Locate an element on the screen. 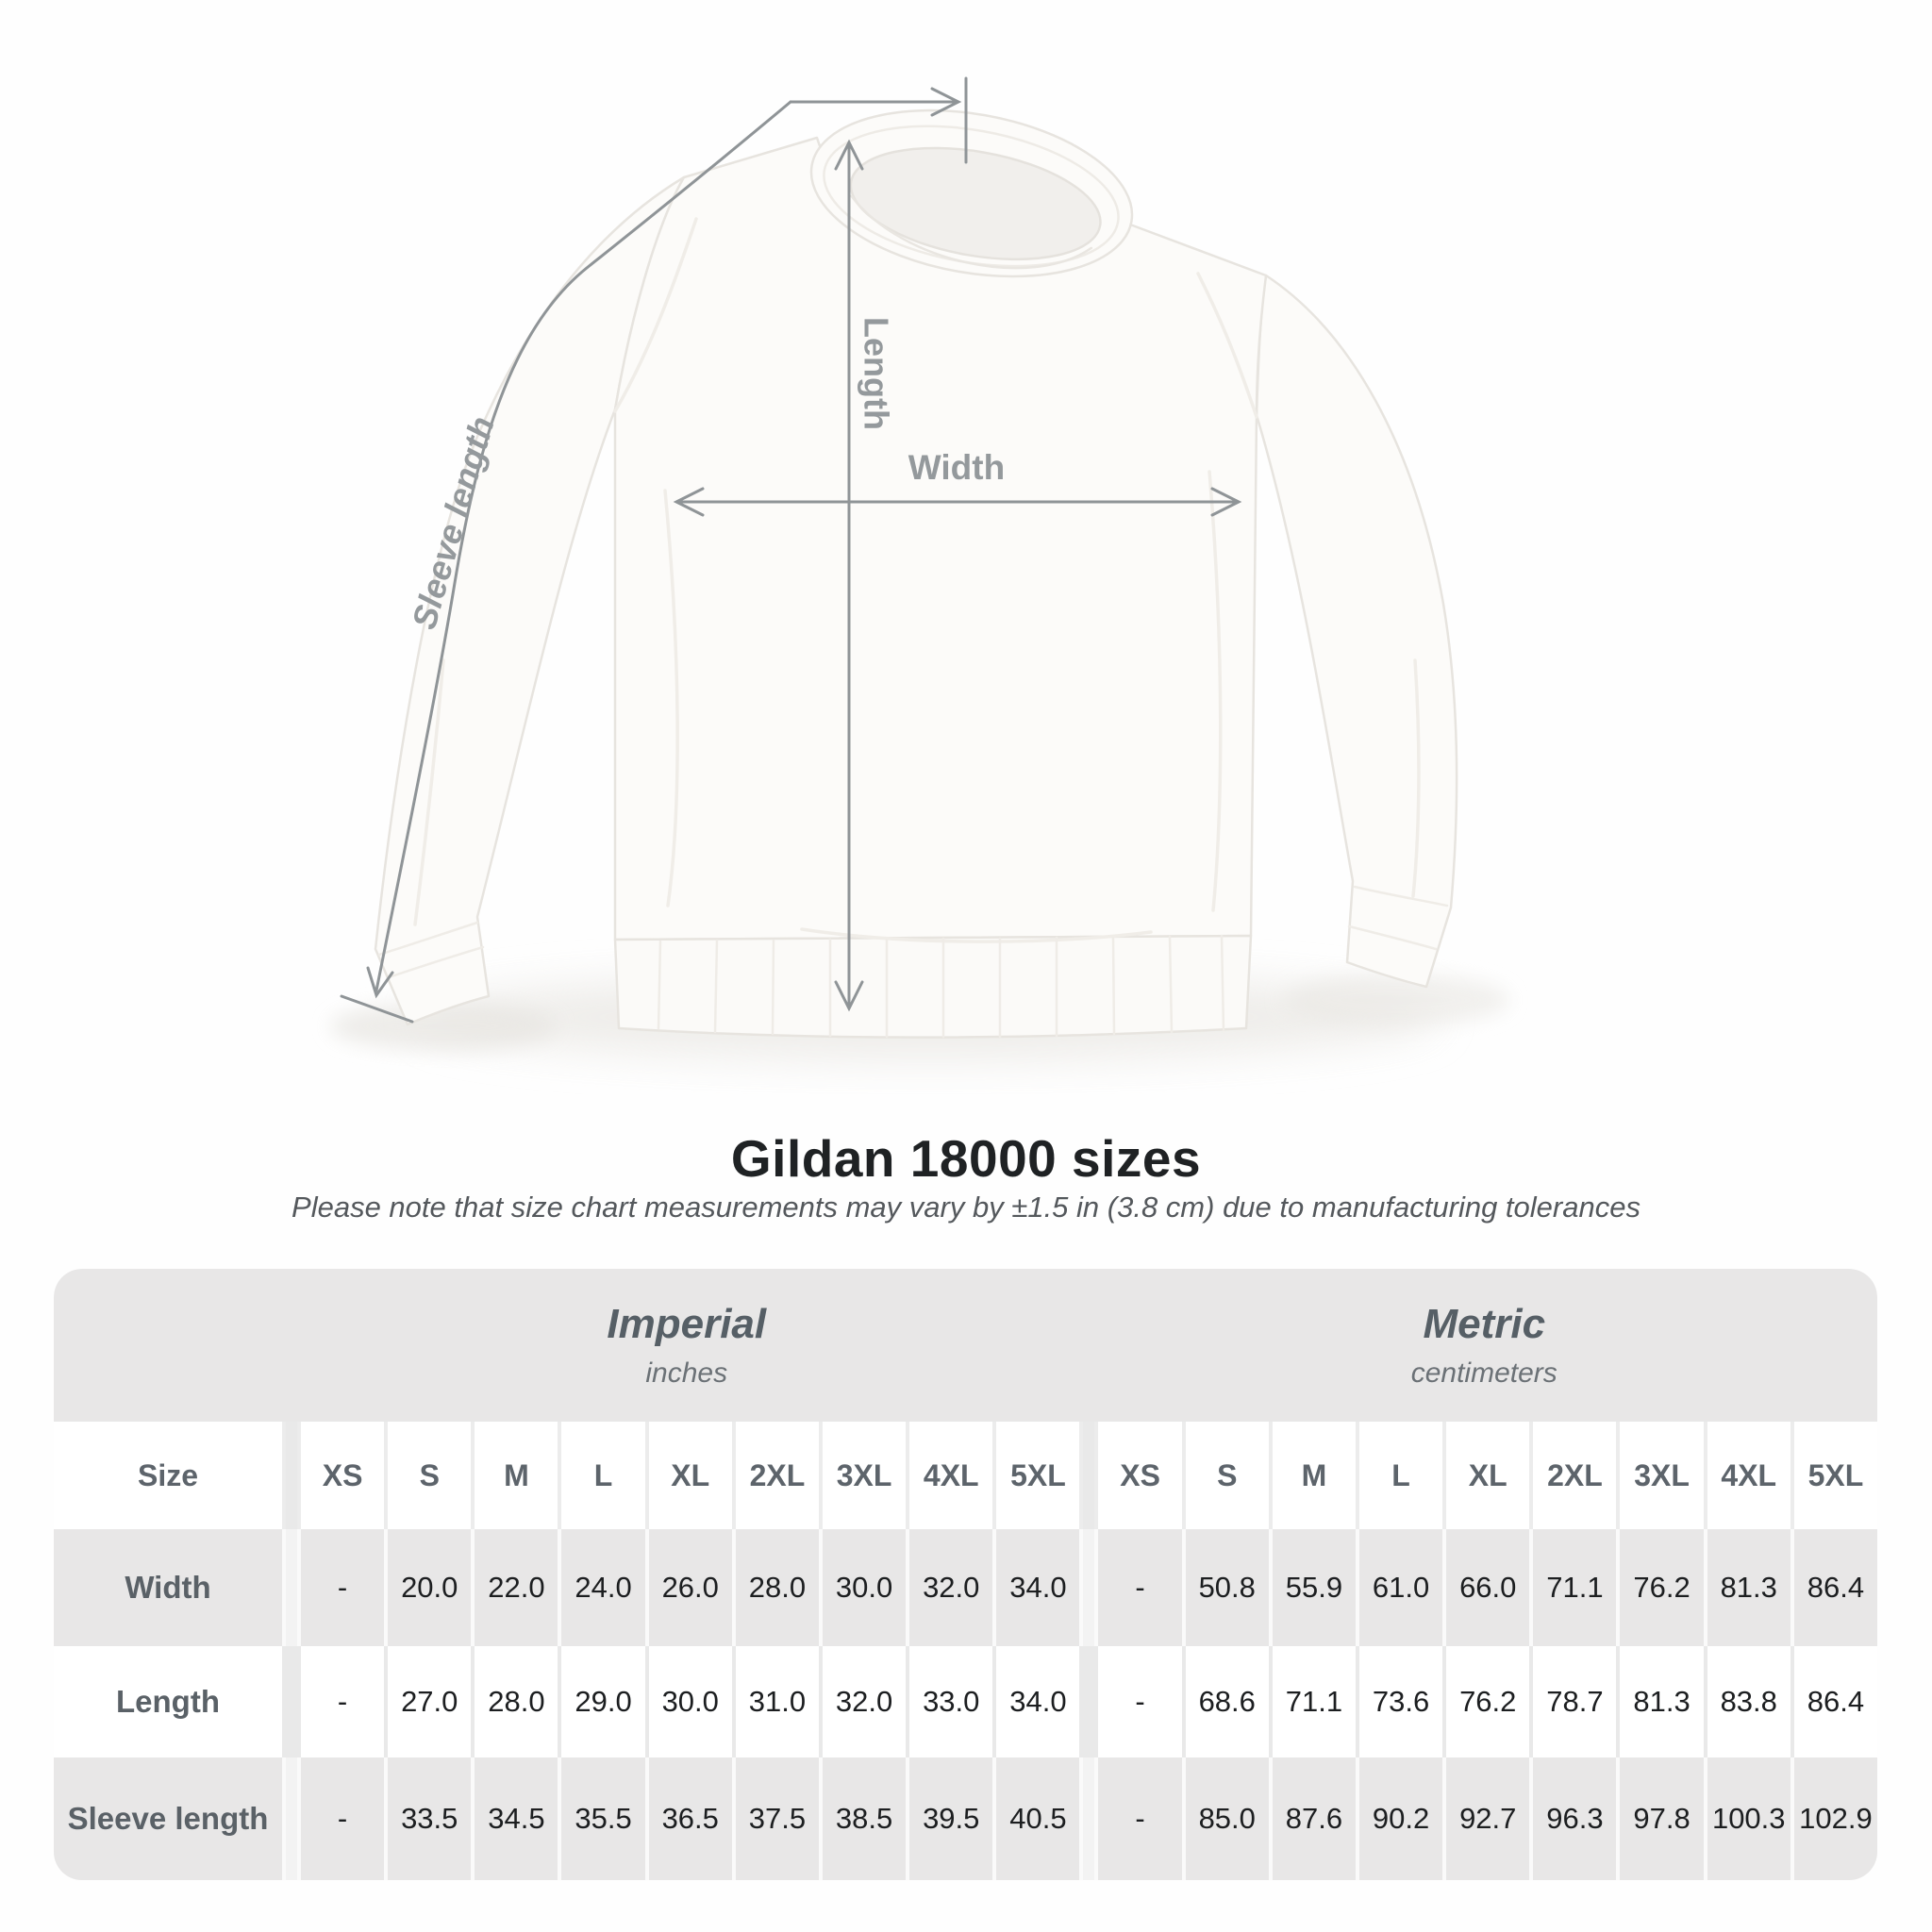  length-measure-label: Length is located at coordinates (876, 374).